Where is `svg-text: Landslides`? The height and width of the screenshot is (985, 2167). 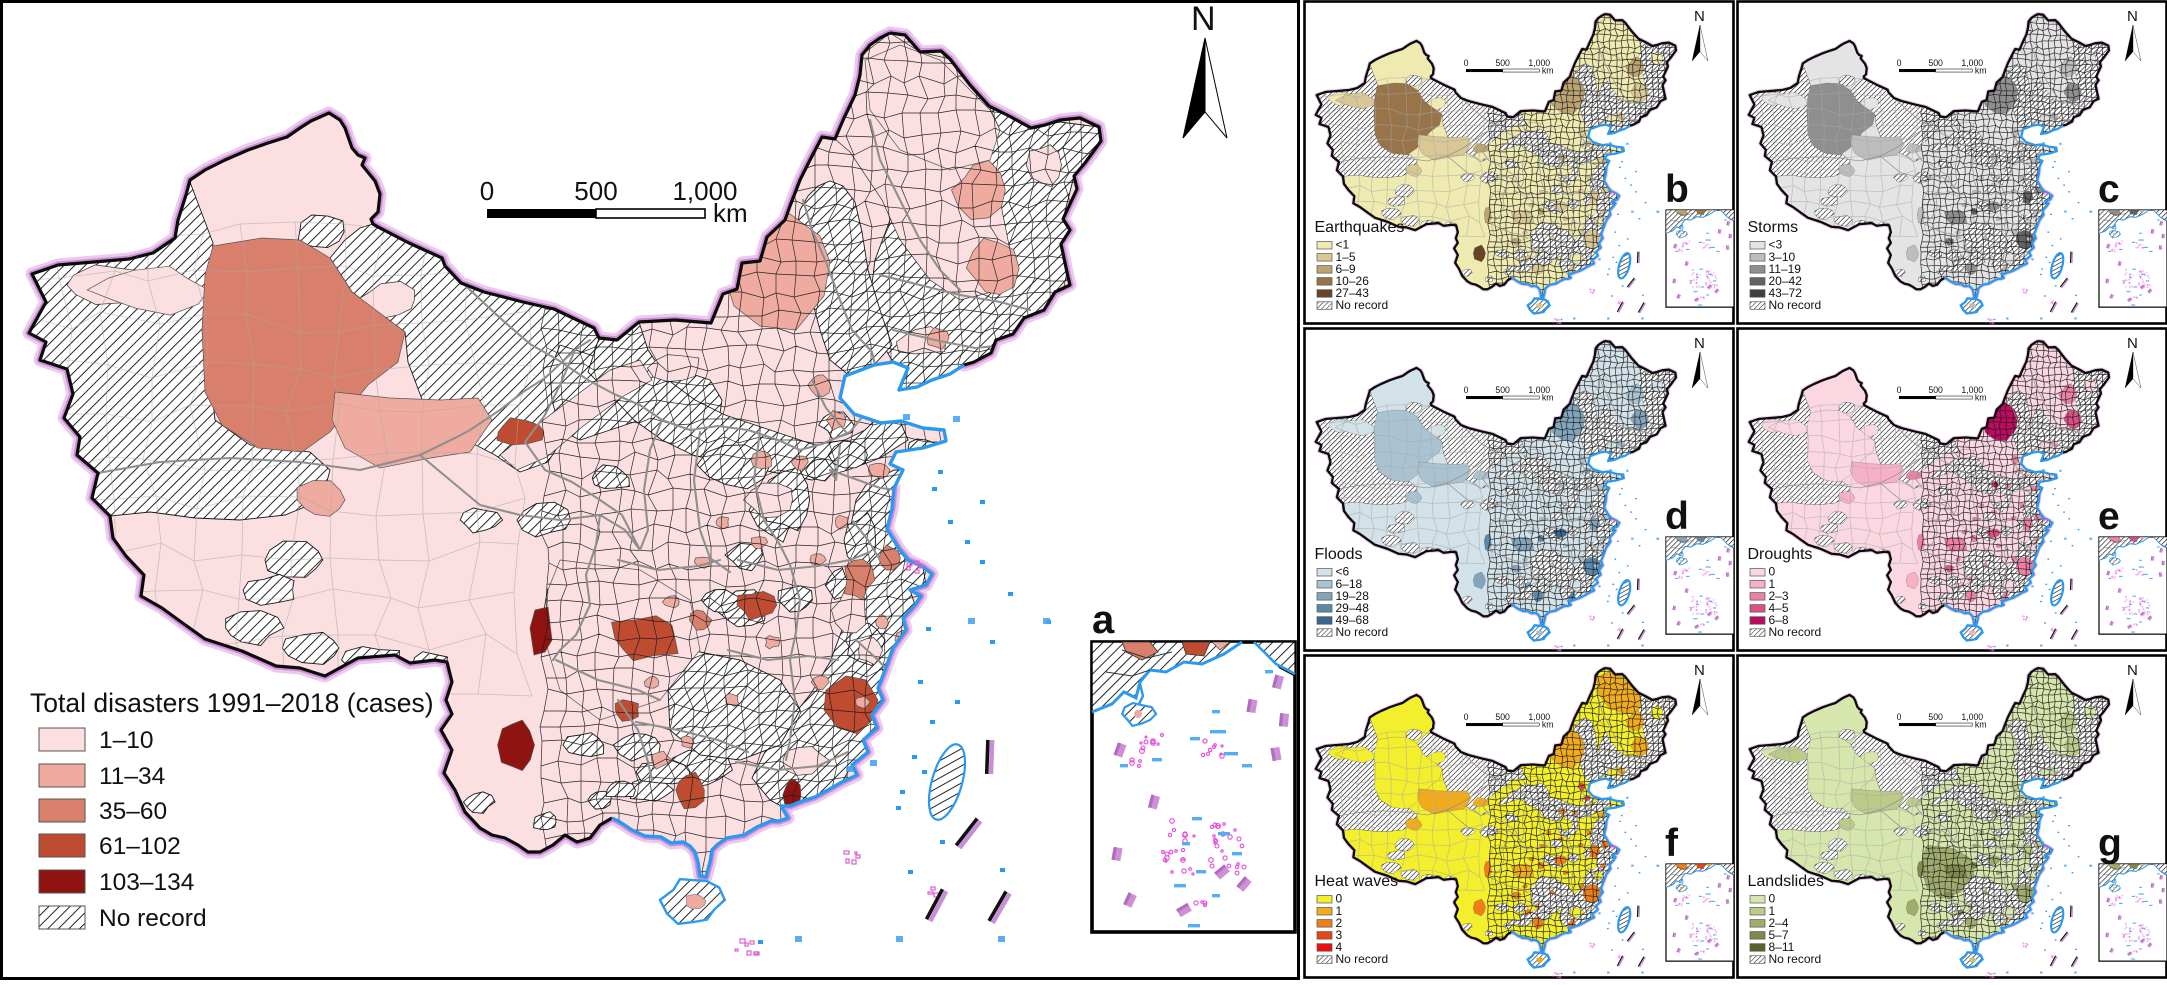 svg-text: Landslides is located at coordinates (1786, 881).